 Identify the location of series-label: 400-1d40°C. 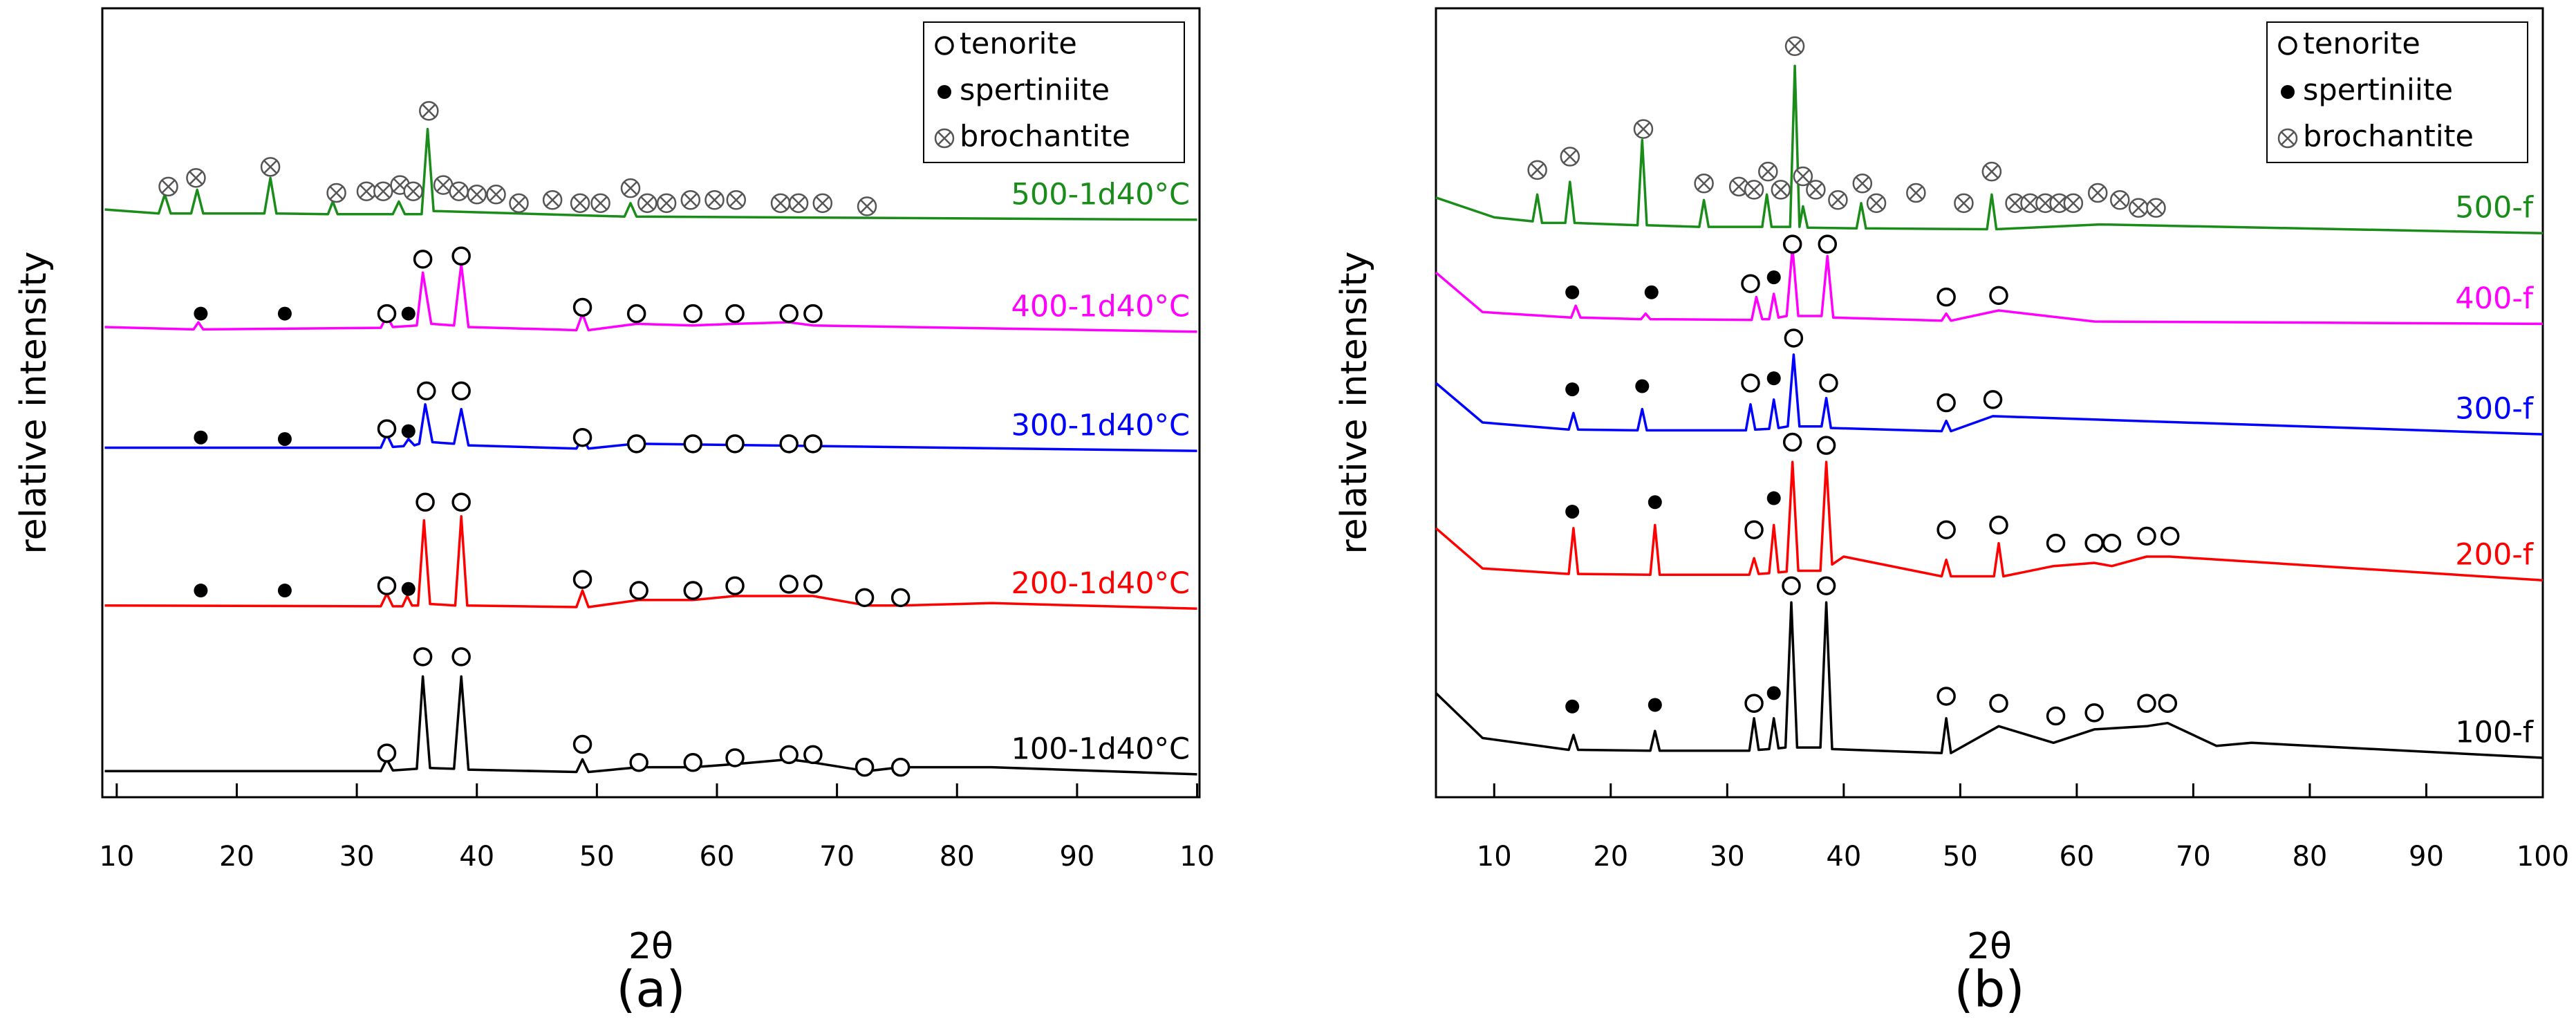
(1100, 306).